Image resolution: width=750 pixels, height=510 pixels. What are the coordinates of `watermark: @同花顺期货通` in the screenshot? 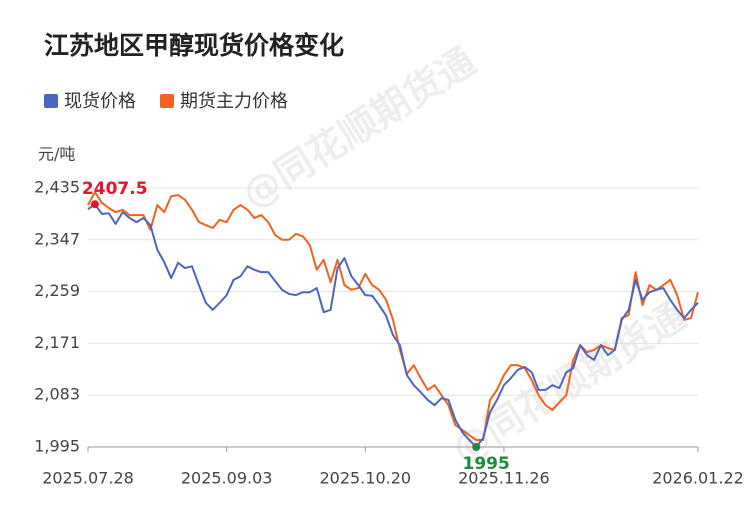 It's located at (358, 128).